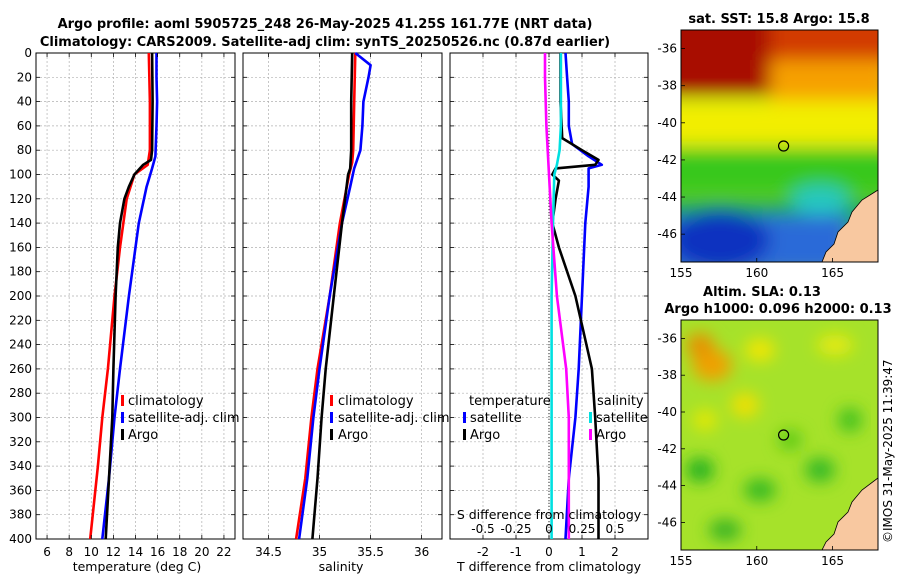  What do you see at coordinates (20, 539) in the screenshot?
I see `y-tick-label: 400` at bounding box center [20, 539].